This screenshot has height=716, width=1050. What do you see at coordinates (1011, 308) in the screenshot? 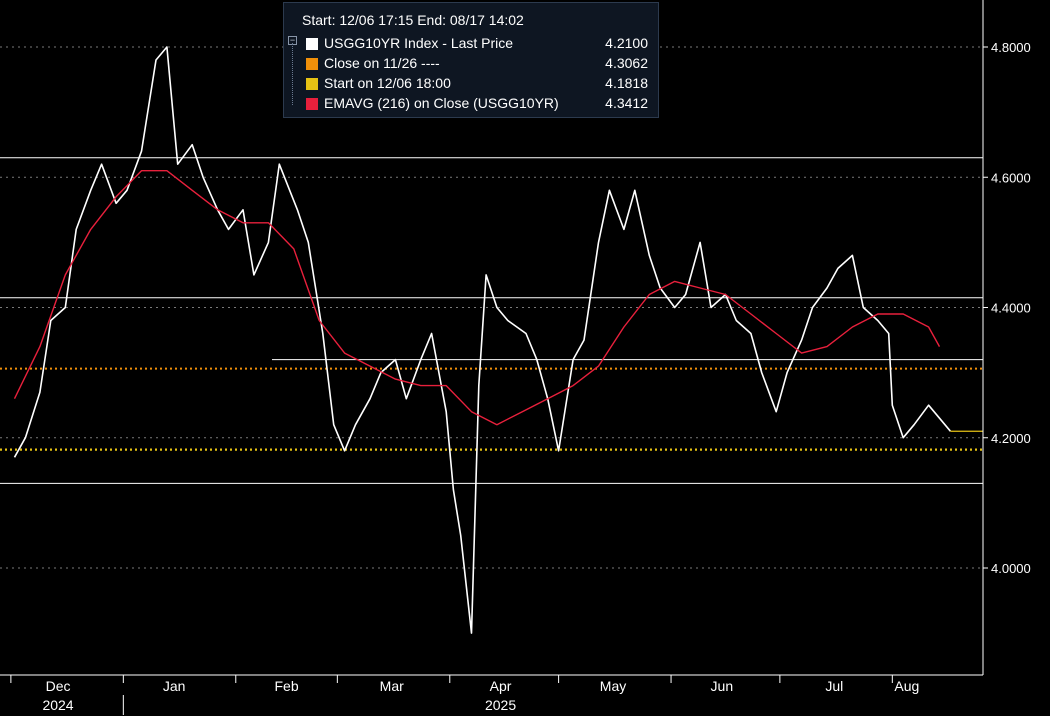
I see `y-tick-label: 4.4000` at bounding box center [1011, 308].